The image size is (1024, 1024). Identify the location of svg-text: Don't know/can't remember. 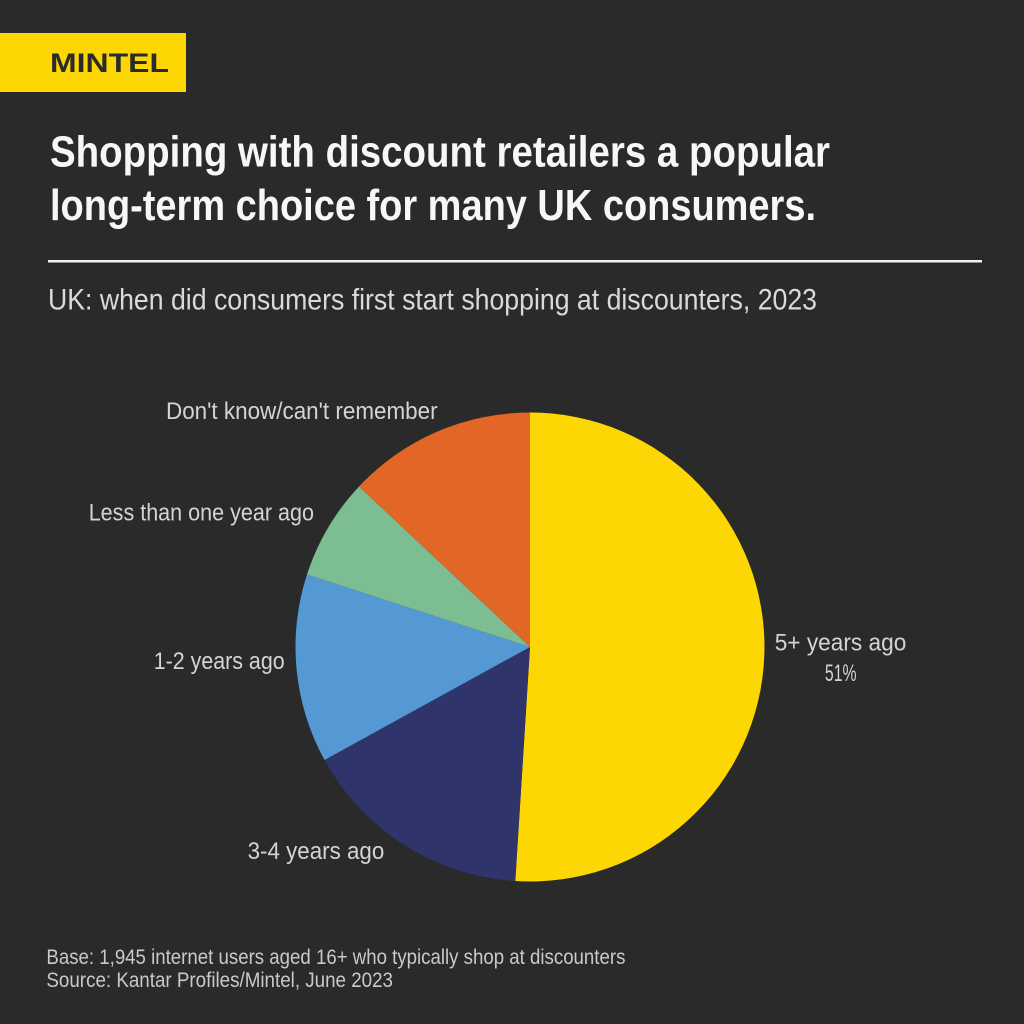
(302, 411).